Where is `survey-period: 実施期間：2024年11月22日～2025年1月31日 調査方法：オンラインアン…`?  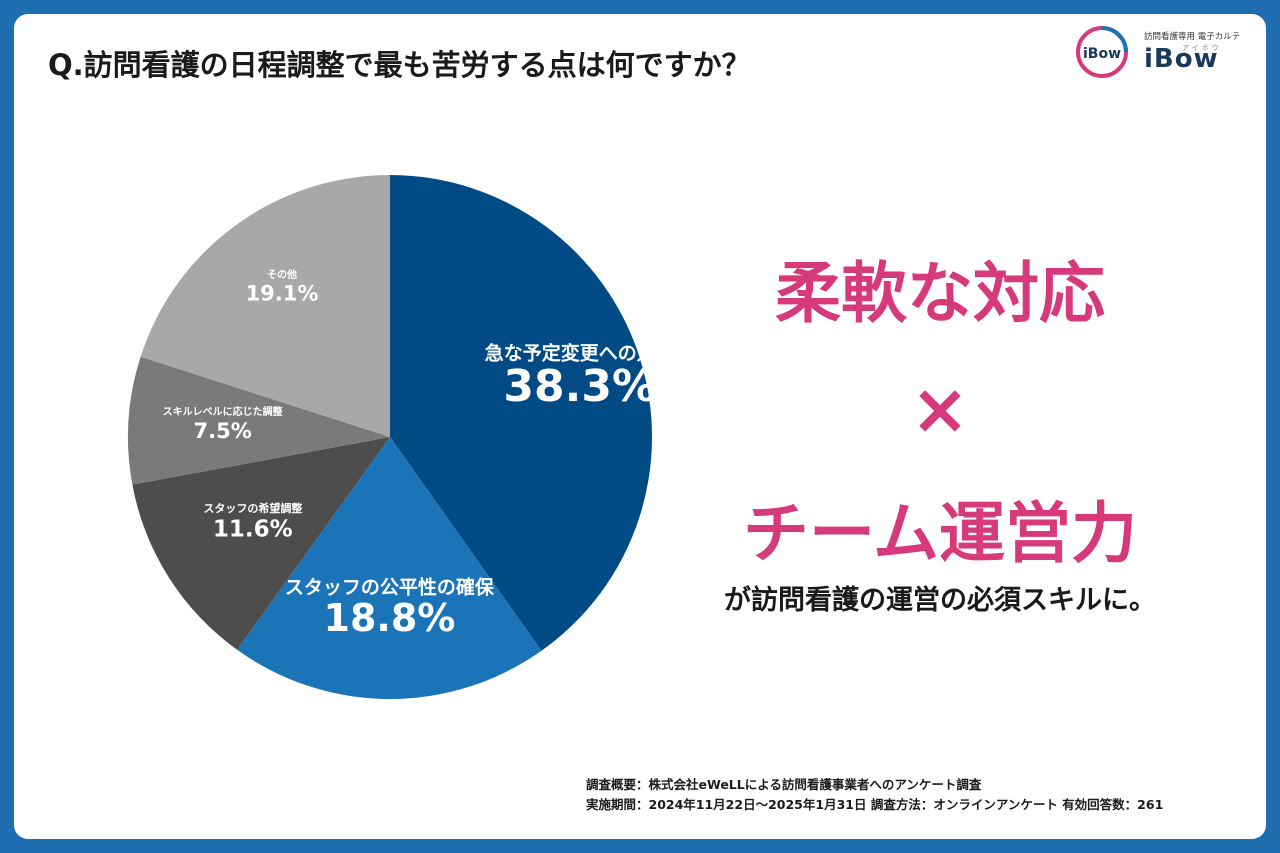 survey-period: 実施期間：2024年11月22日～2025年1月31日 調査方法：オンラインアン… is located at coordinates (875, 804).